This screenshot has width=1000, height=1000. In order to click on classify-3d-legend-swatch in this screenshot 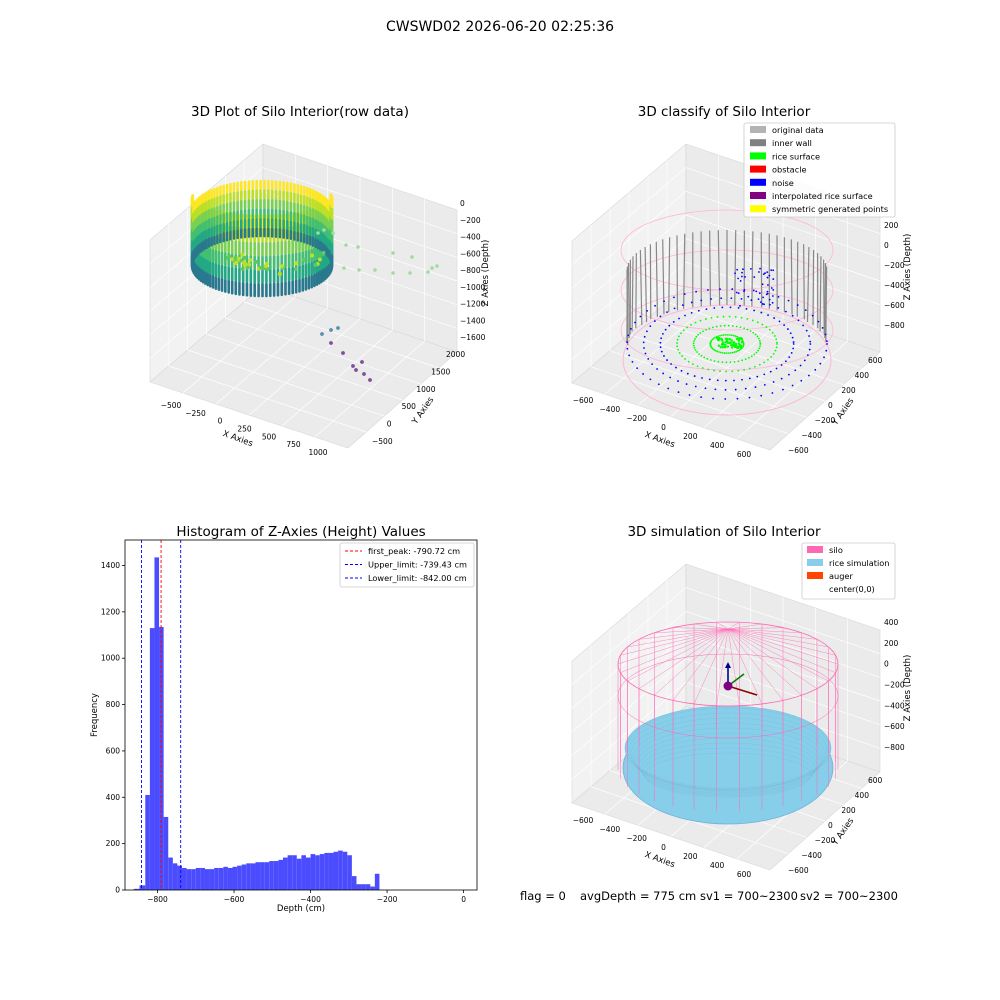, I will do `click(758, 143)`.